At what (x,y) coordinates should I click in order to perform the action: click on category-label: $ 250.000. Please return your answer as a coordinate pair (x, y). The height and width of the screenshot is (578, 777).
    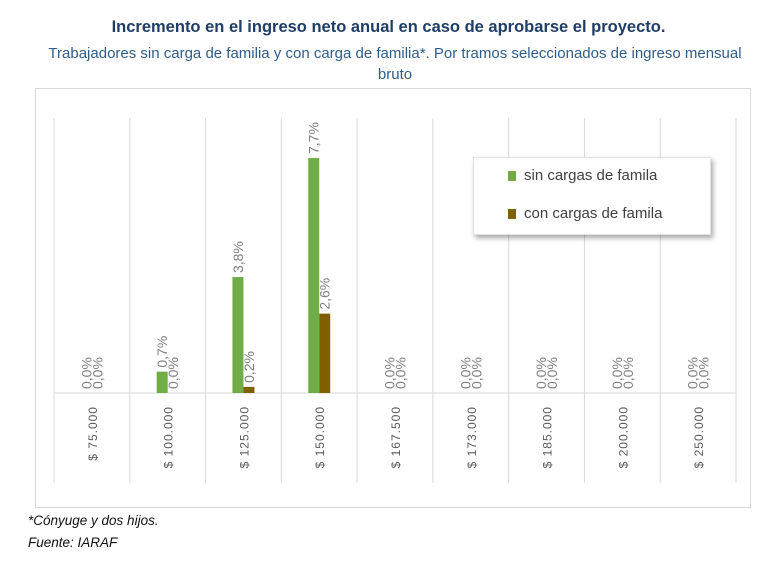
    Looking at the image, I should click on (699, 437).